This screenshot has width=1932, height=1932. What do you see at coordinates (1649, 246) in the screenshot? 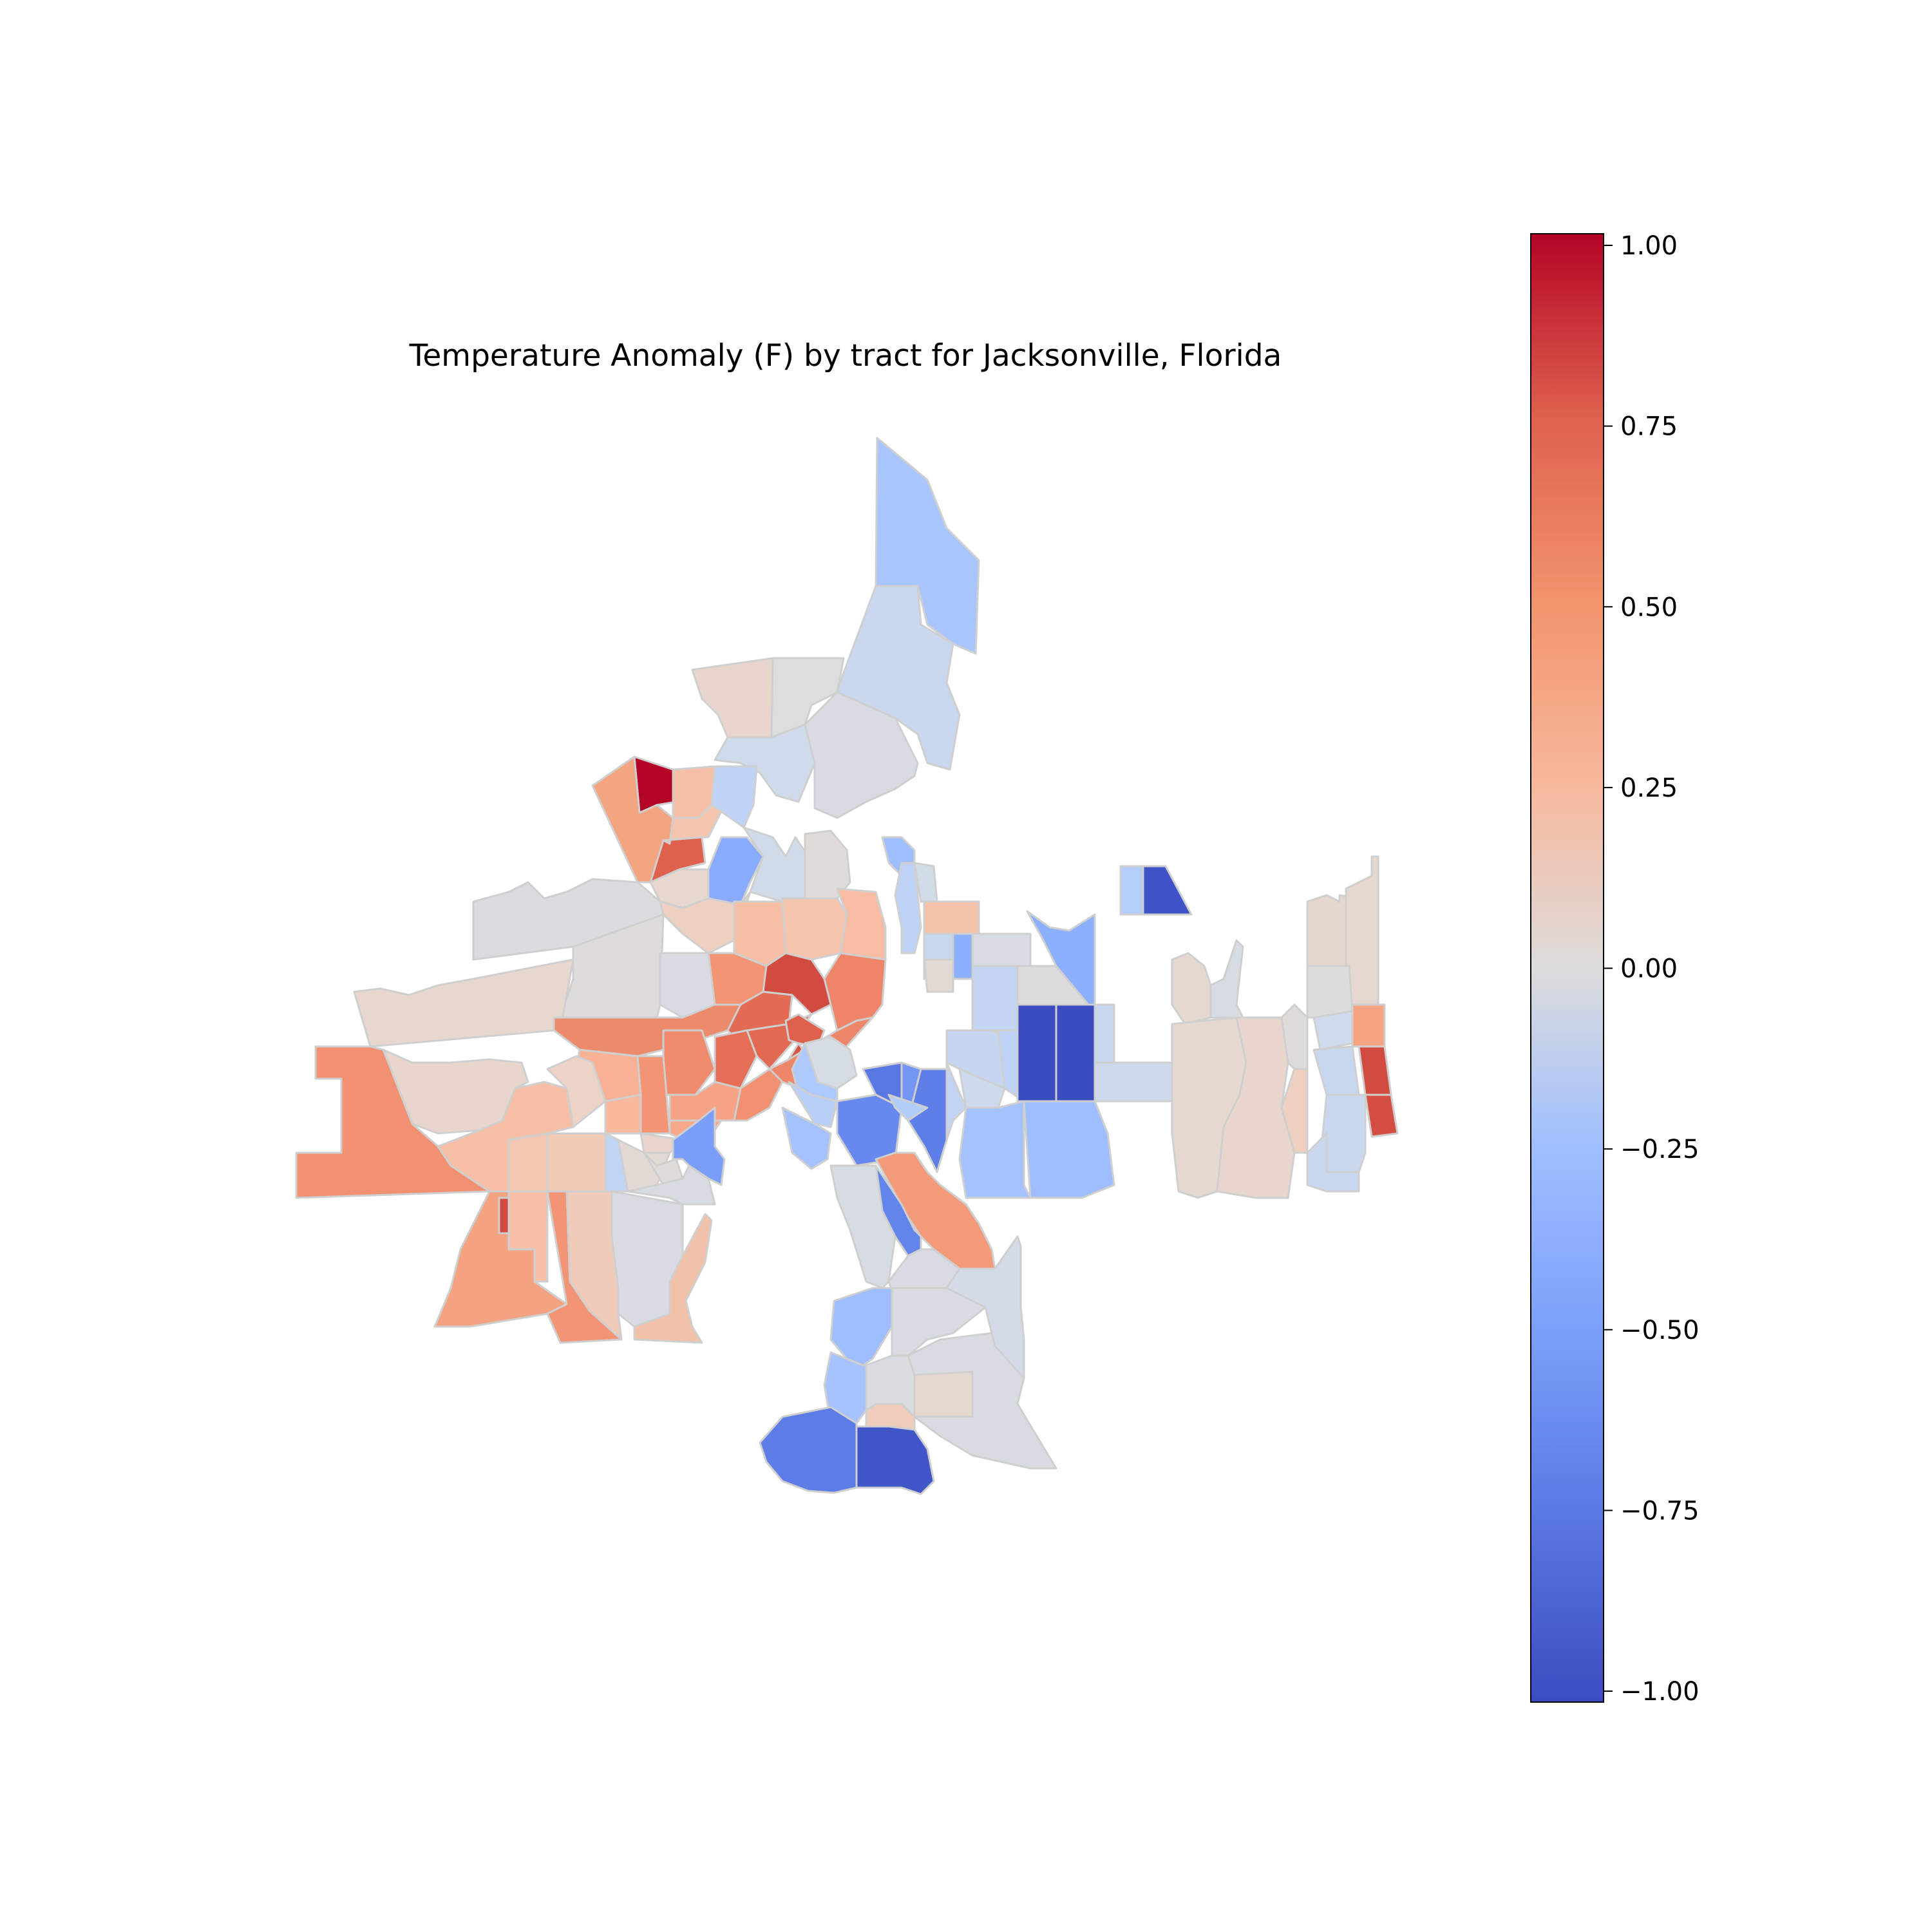
I see `colorbar-tick-label: 1.00` at bounding box center [1649, 246].